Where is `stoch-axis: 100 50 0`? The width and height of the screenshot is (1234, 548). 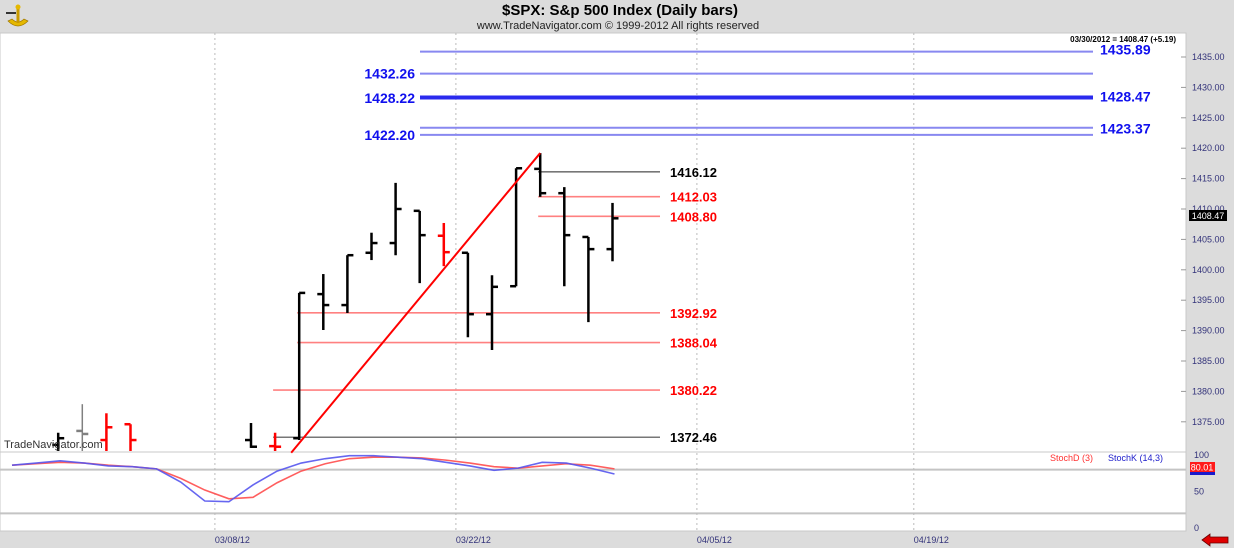
stoch-axis: 100 50 0 is located at coordinates (1201, 491).